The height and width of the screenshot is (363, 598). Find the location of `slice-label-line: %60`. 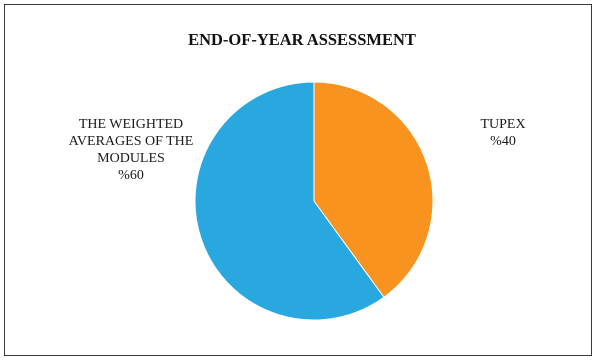

slice-label-line: %60 is located at coordinates (131, 175).